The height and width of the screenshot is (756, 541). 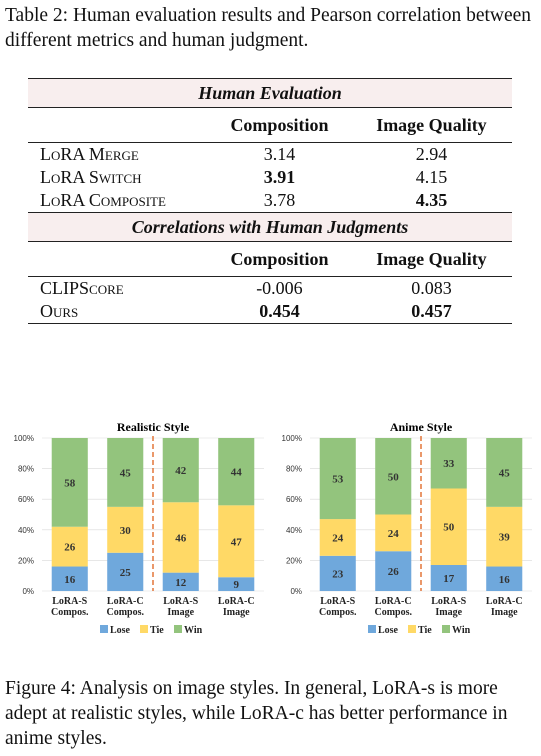 What do you see at coordinates (338, 480) in the screenshot?
I see `data-label: 53` at bounding box center [338, 480].